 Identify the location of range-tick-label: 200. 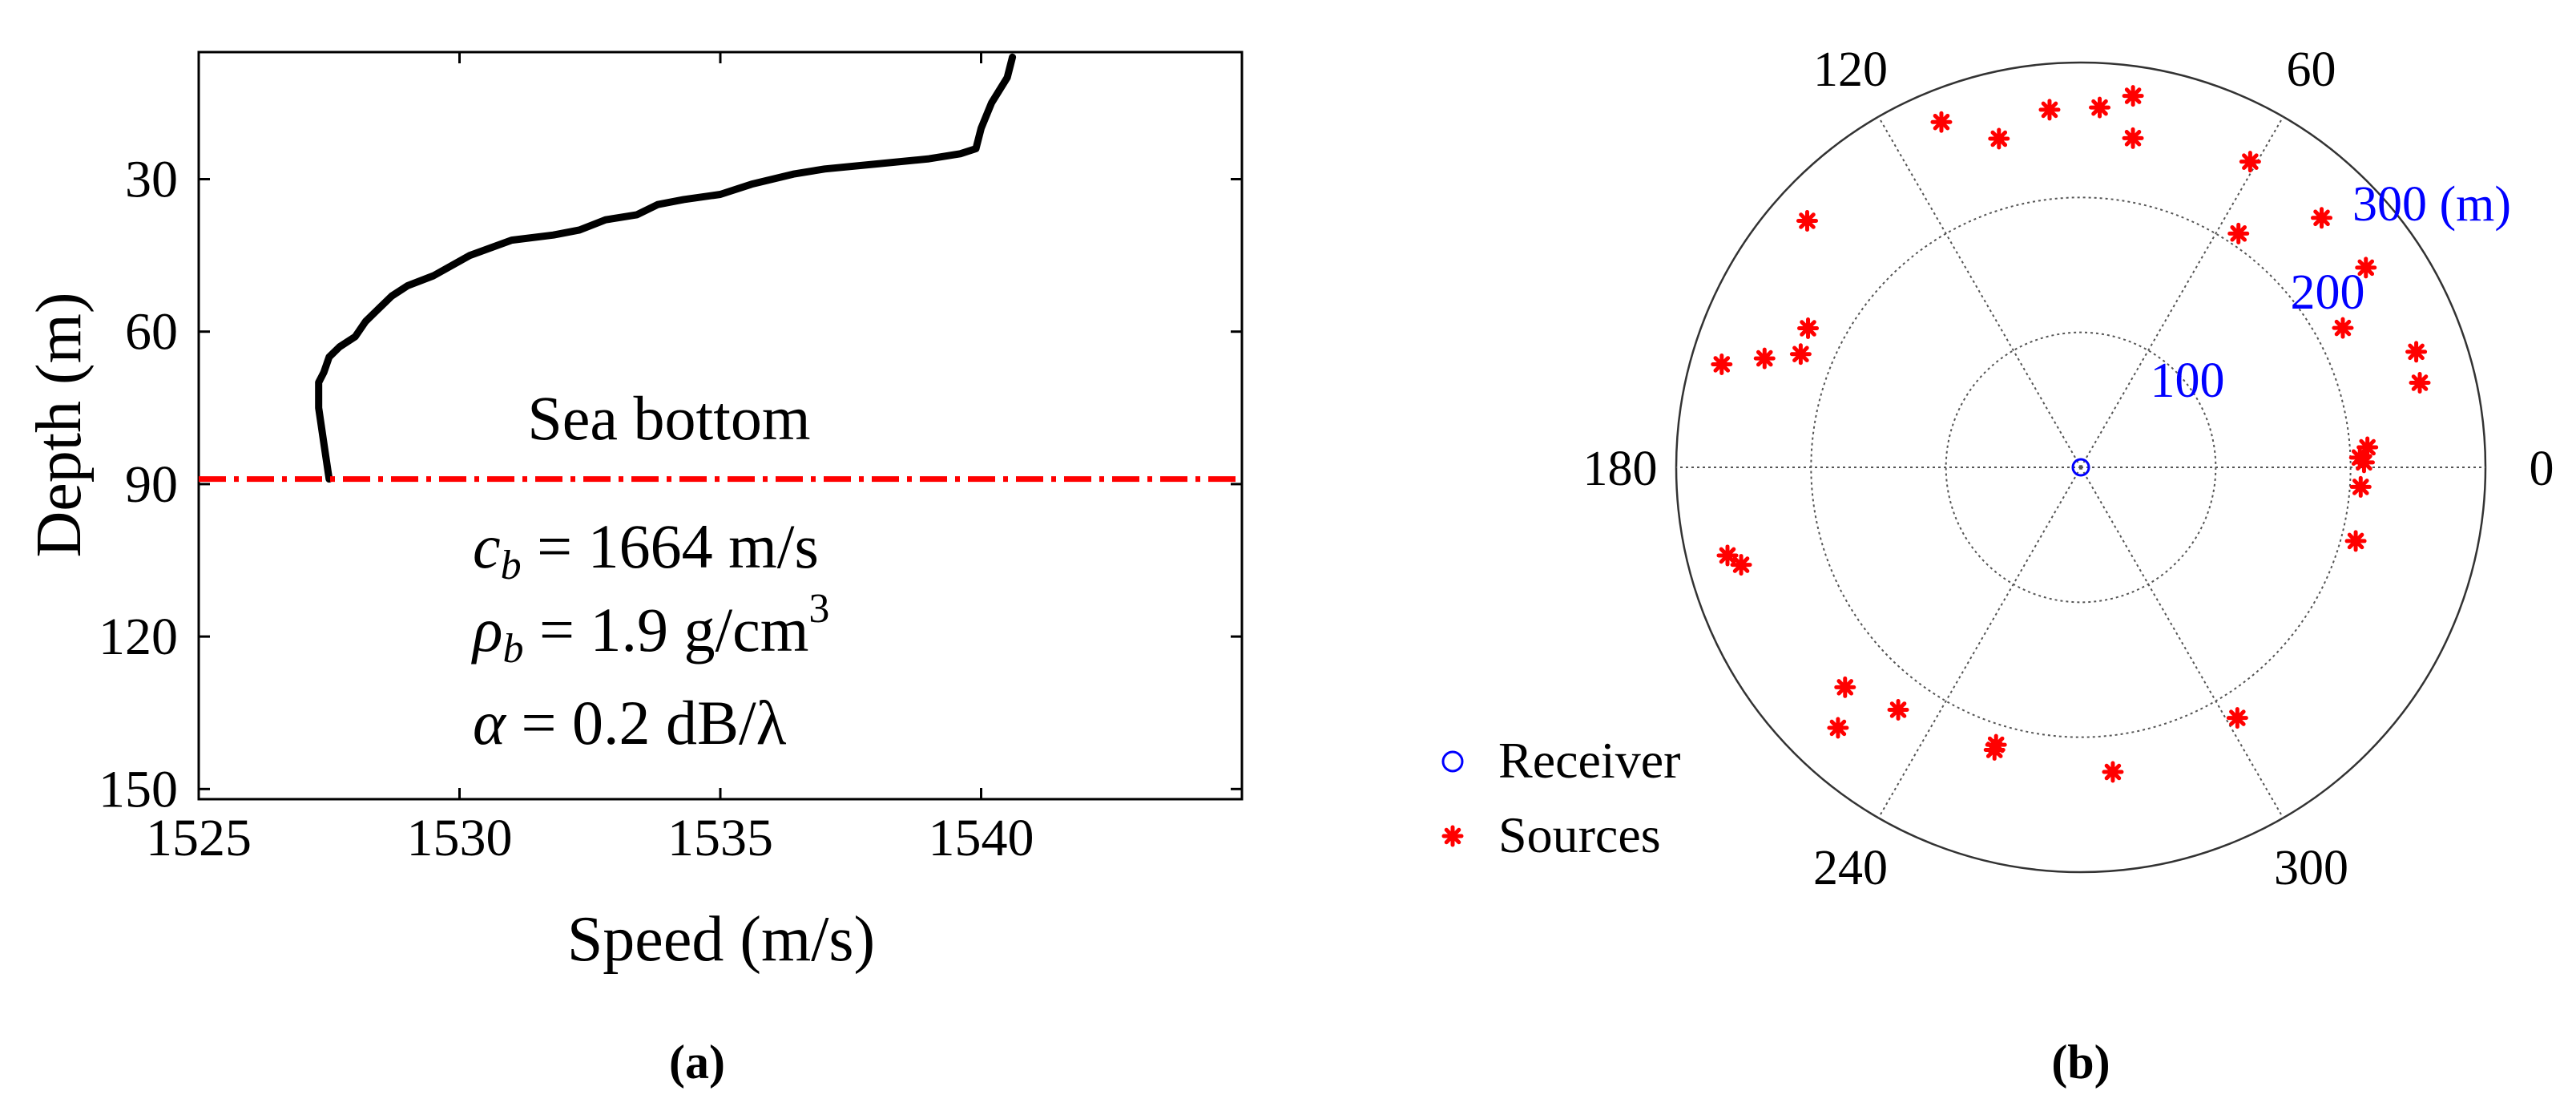
(2328, 292).